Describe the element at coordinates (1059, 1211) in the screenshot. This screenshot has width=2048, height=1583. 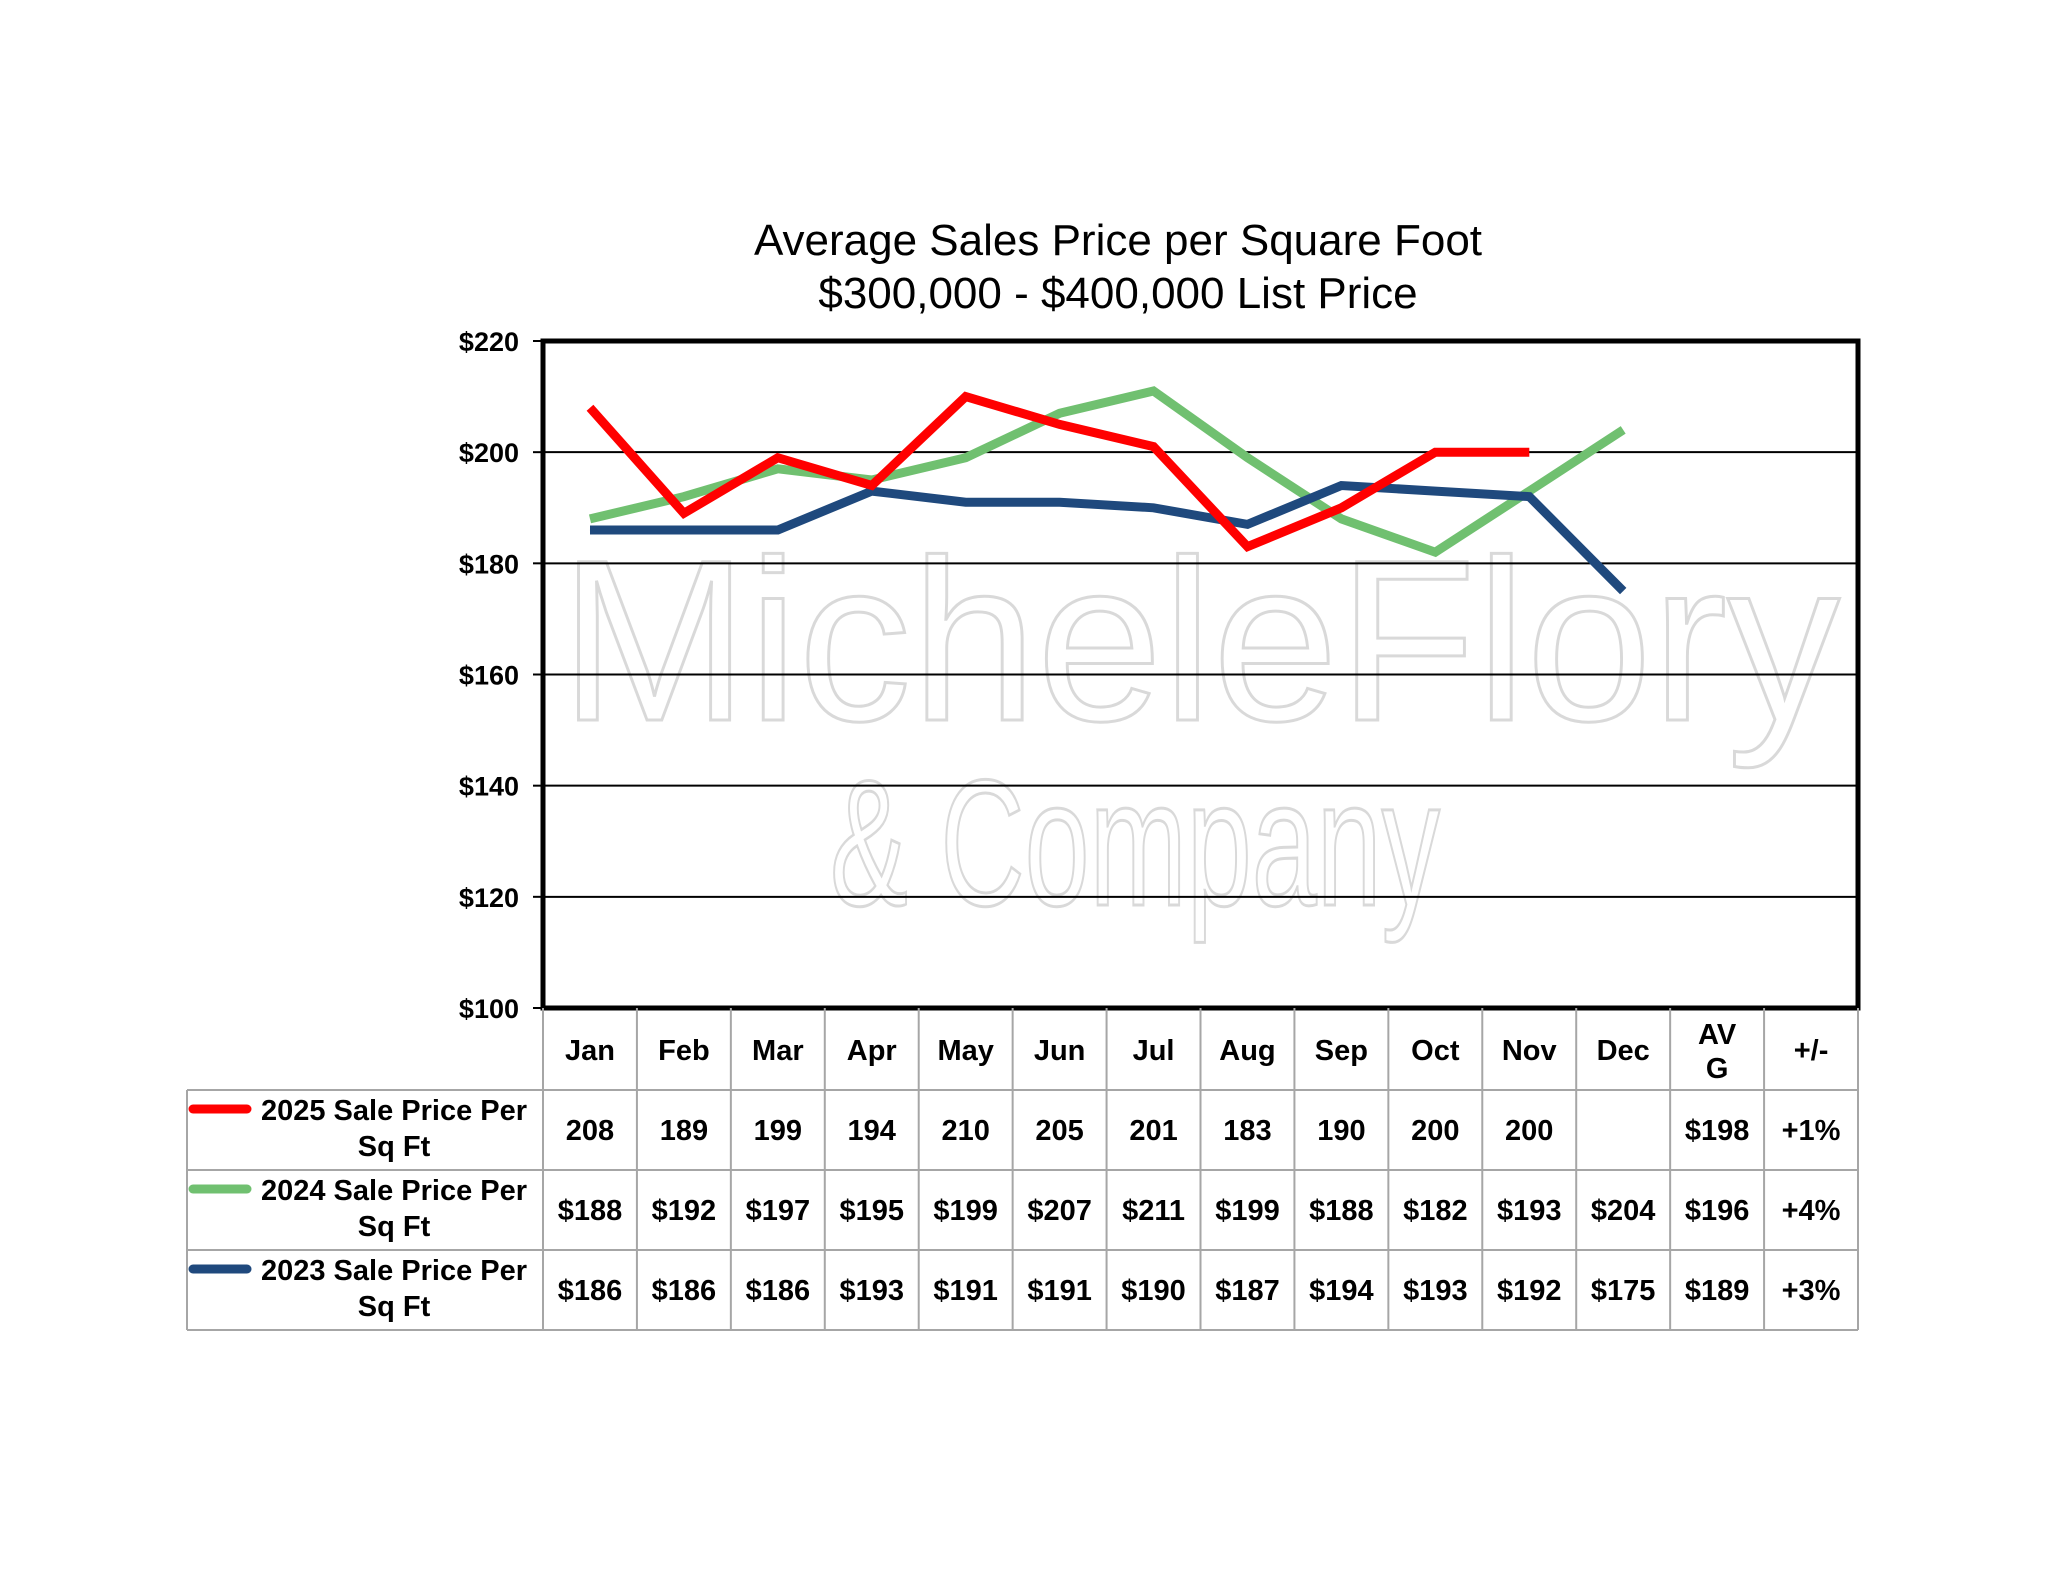
I see `table-cell: $207` at that location.